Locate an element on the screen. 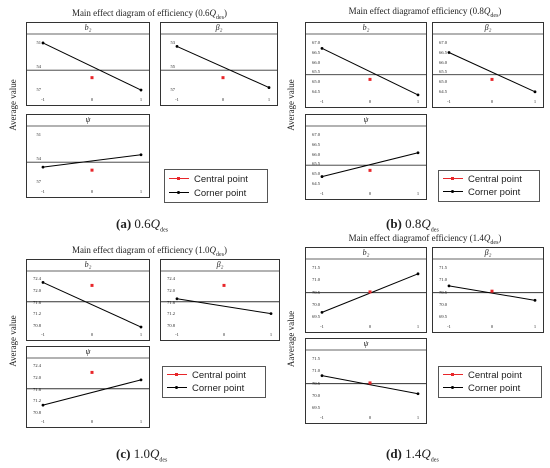  central-point-symbol is located at coordinates (177, 375).